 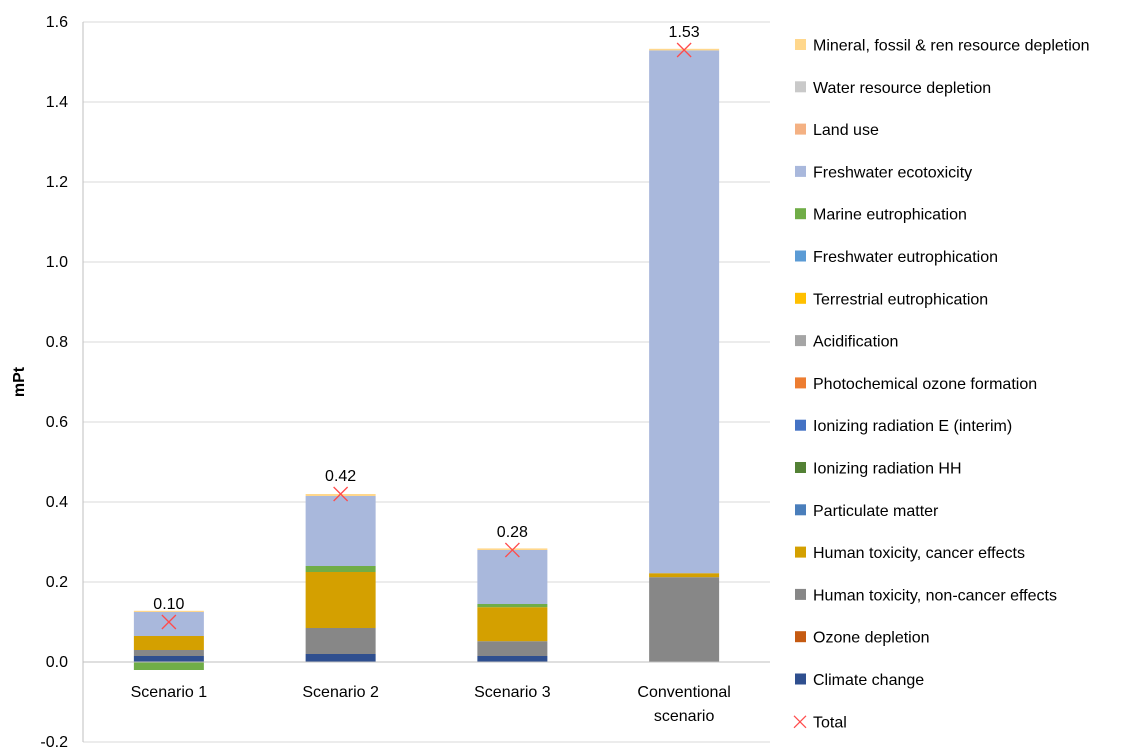 What do you see at coordinates (830, 722) in the screenshot?
I see `legend-label: Total` at bounding box center [830, 722].